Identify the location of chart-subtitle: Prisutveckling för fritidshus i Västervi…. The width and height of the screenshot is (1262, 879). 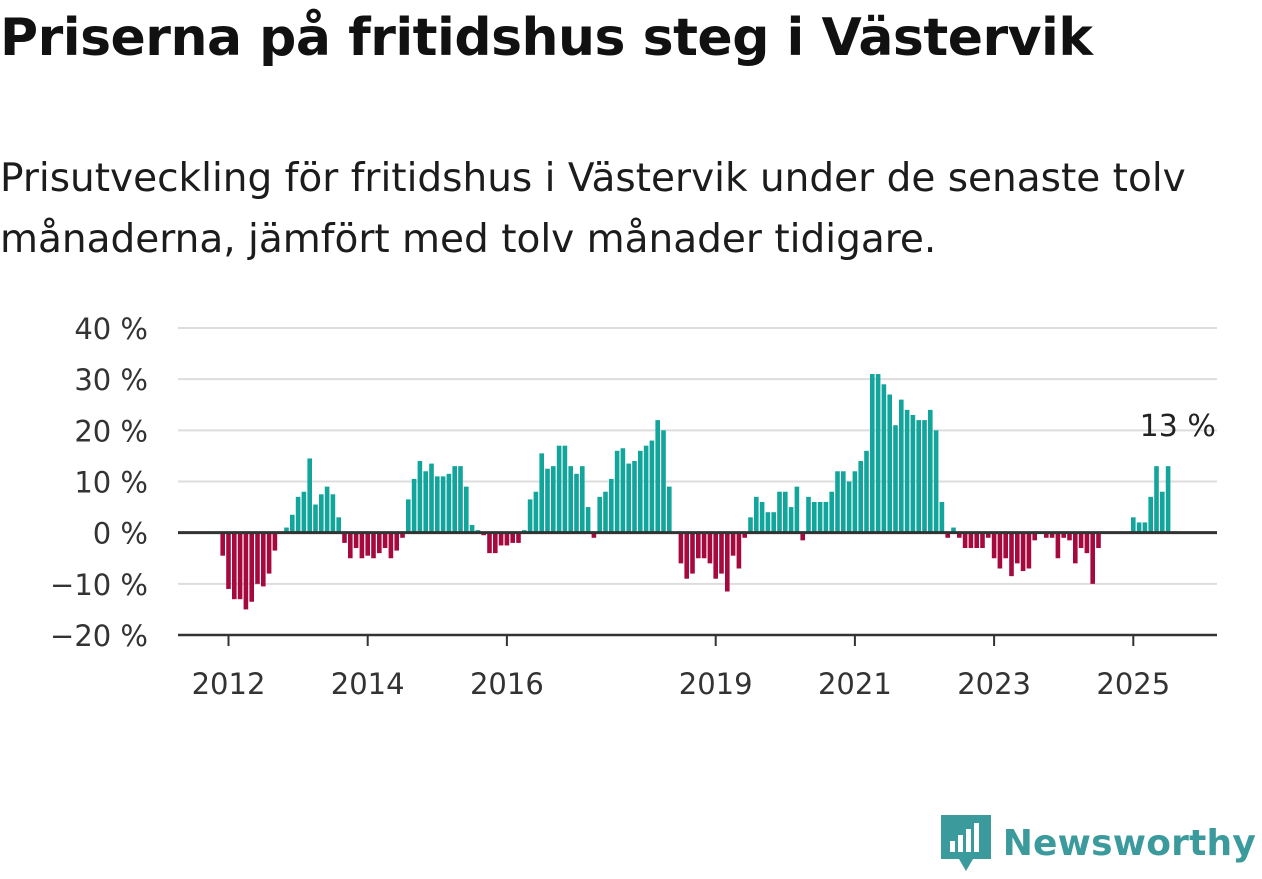
(593, 209).